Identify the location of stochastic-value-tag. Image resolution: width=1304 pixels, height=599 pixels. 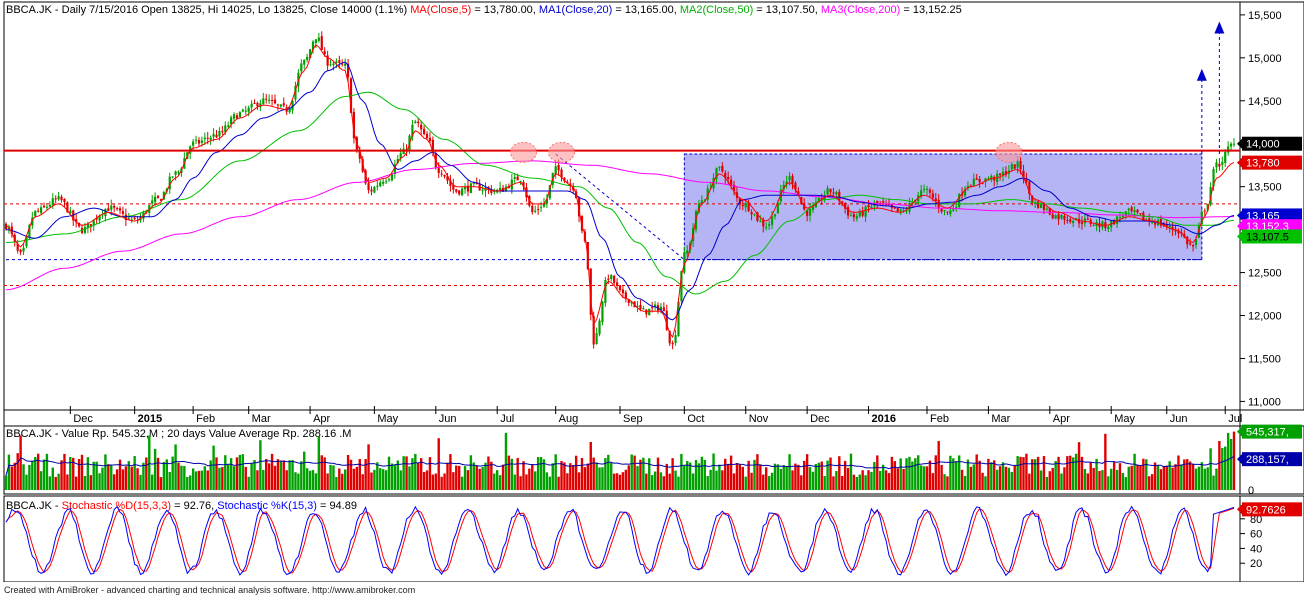
(1272, 509).